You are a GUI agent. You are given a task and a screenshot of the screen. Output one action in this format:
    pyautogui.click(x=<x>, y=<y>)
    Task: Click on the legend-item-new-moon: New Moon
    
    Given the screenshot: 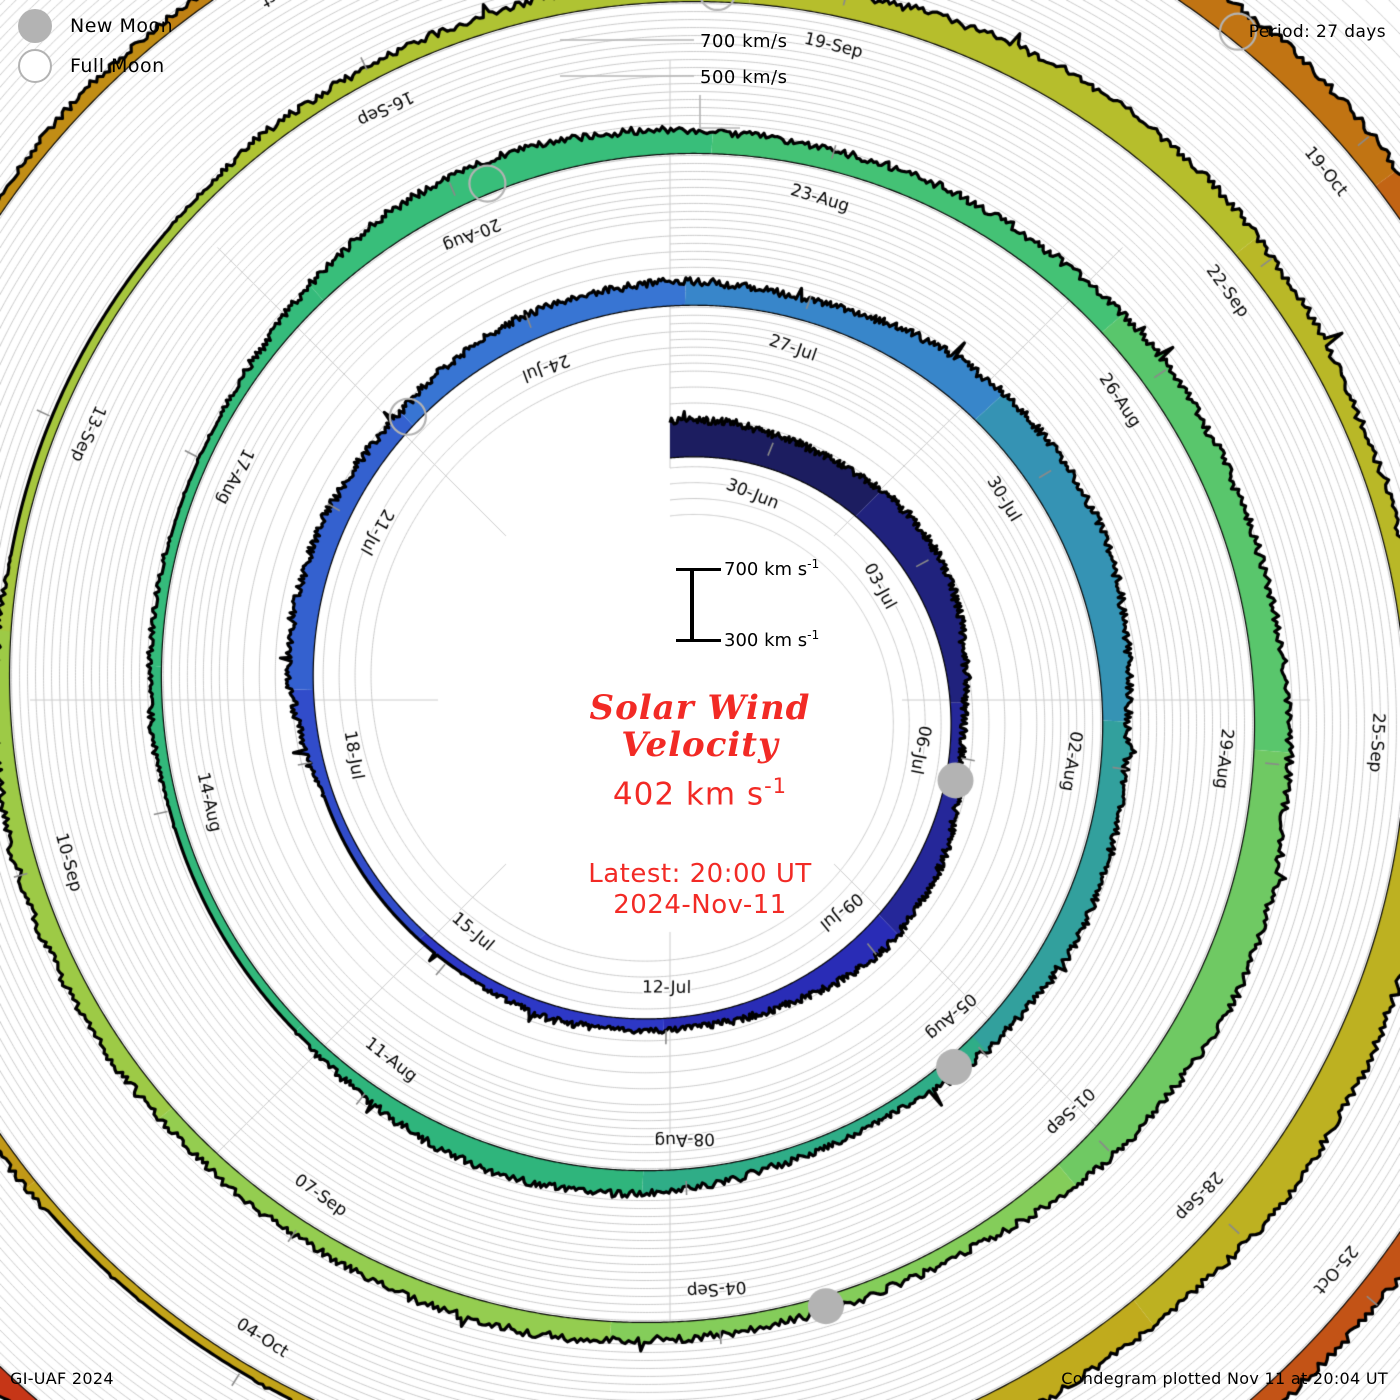 What is the action you would take?
    pyautogui.click(x=95, y=26)
    